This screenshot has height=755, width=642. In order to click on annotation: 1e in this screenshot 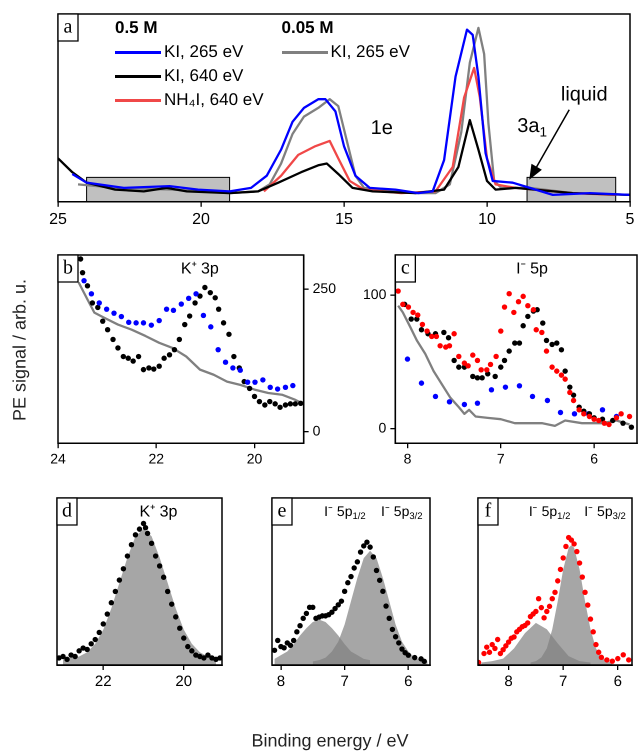, I will do `click(381, 128)`.